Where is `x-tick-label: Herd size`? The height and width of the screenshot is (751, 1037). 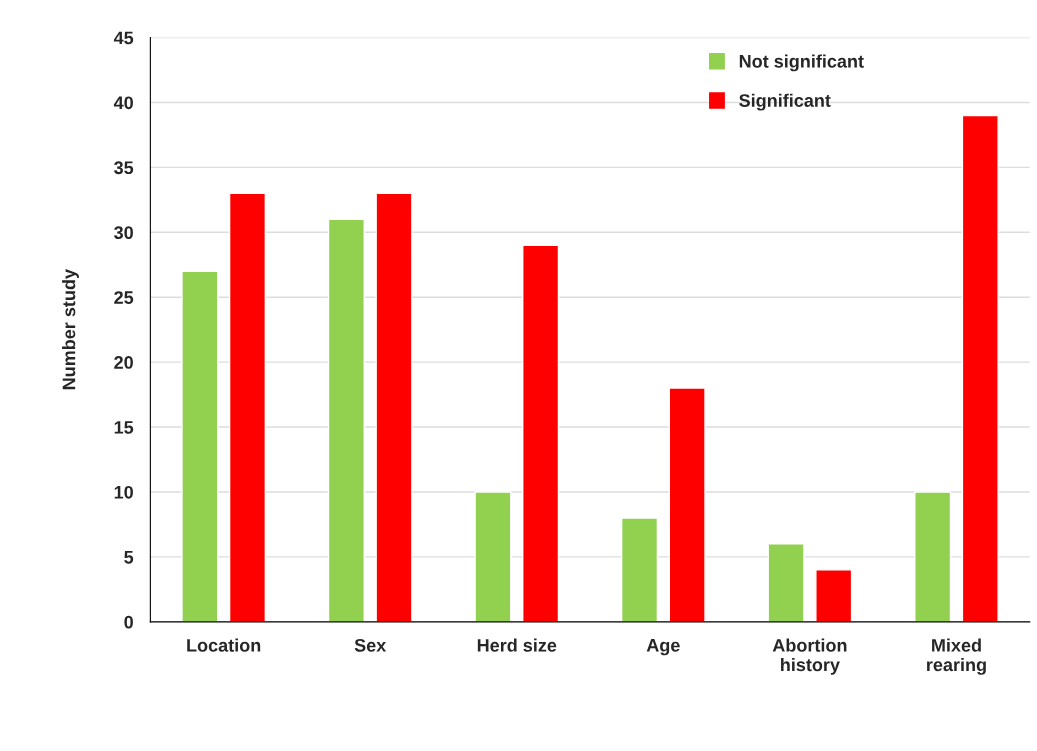
x-tick-label: Herd size is located at coordinates (517, 645).